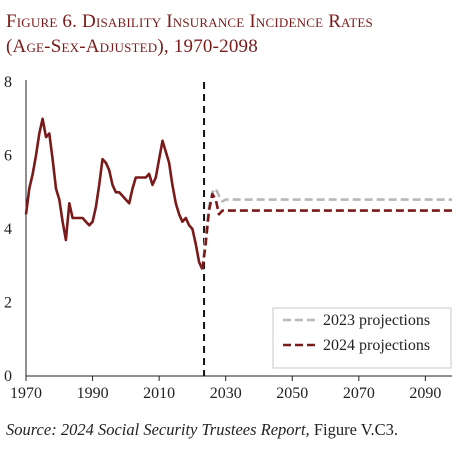 The width and height of the screenshot is (474, 449). I want to click on historical-series-line, so click(114, 193).